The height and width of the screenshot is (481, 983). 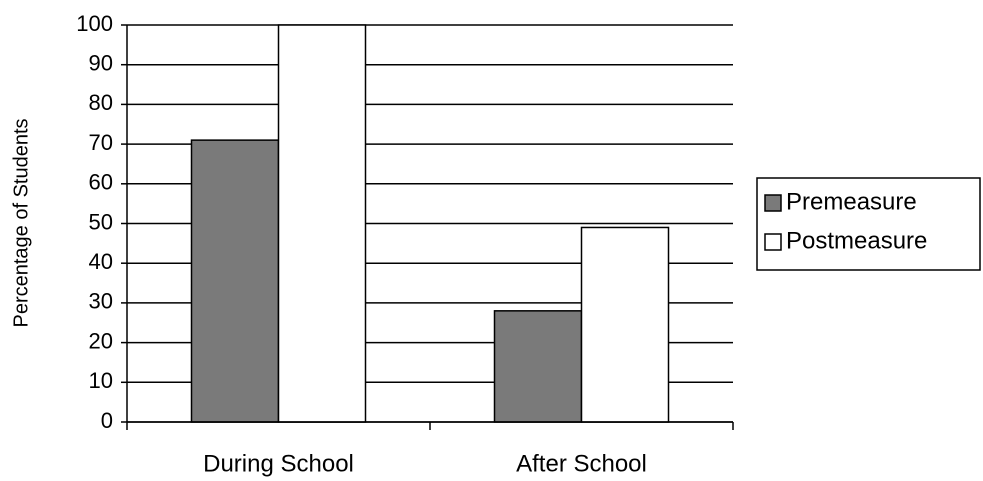 I want to click on y-tick-label: 100, so click(x=94, y=23).